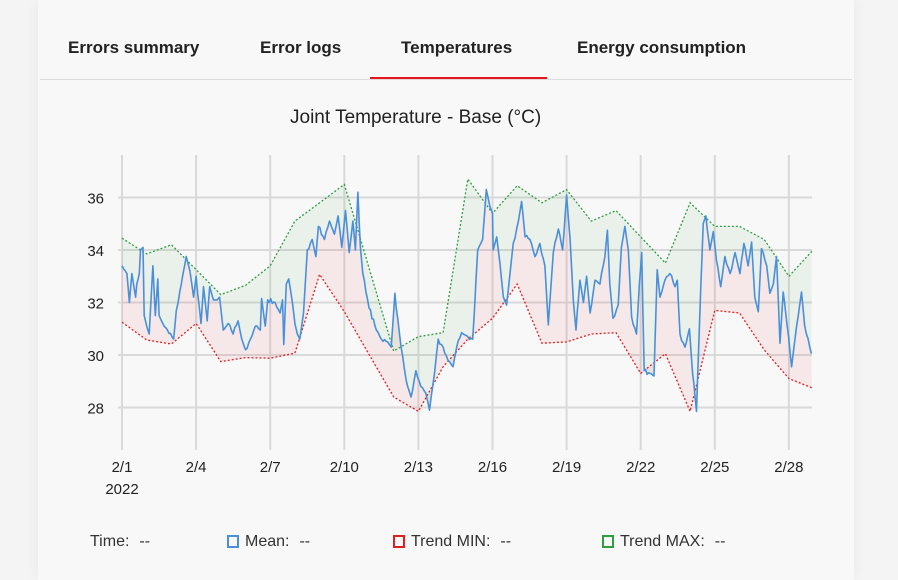 This screenshot has width=898, height=580. I want to click on y-tick-label: 28, so click(95, 409).